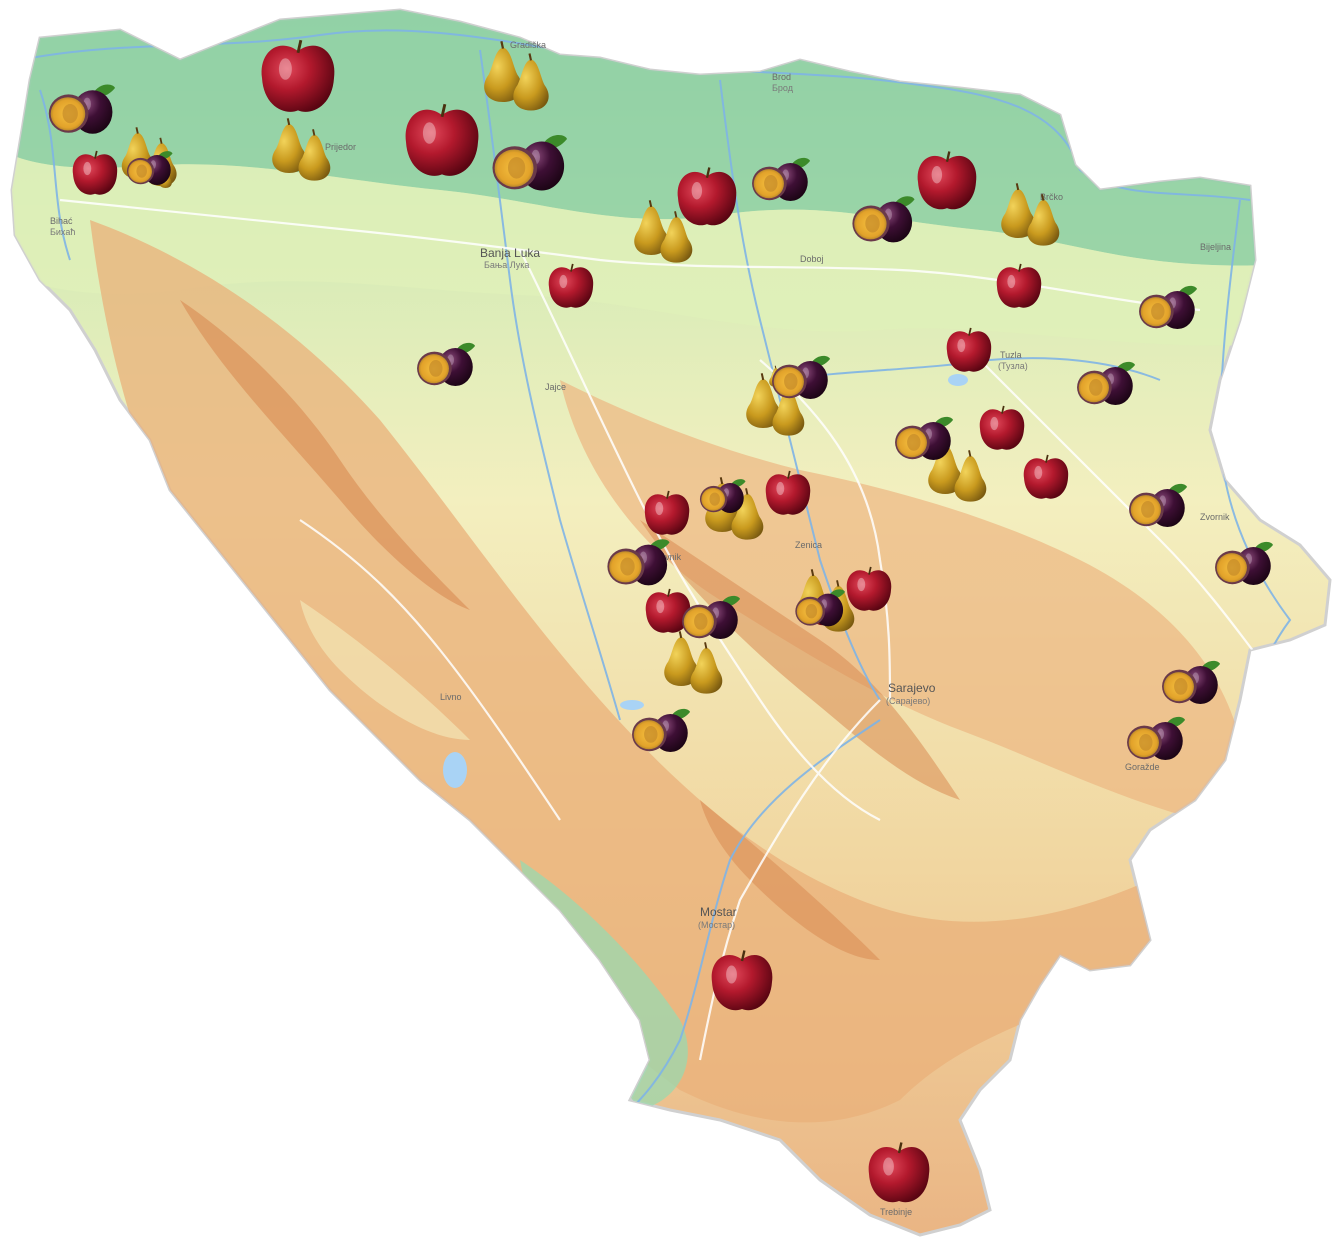 Image resolution: width=1335 pixels, height=1246 pixels. Describe the element at coordinates (555, 387) in the screenshot. I see `city-label-jajce: Jajce` at that location.